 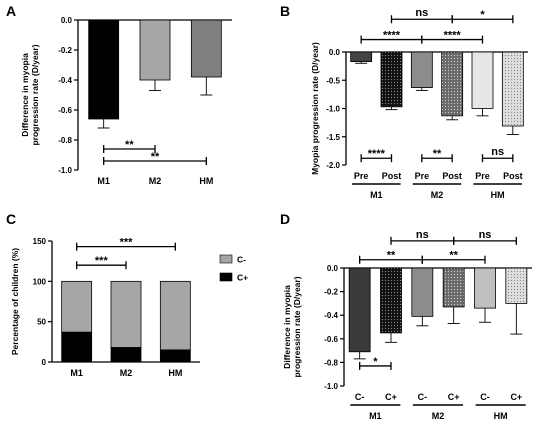 What do you see at coordinates (77, 306) in the screenshot?
I see `bar-C--M1` at bounding box center [77, 306].